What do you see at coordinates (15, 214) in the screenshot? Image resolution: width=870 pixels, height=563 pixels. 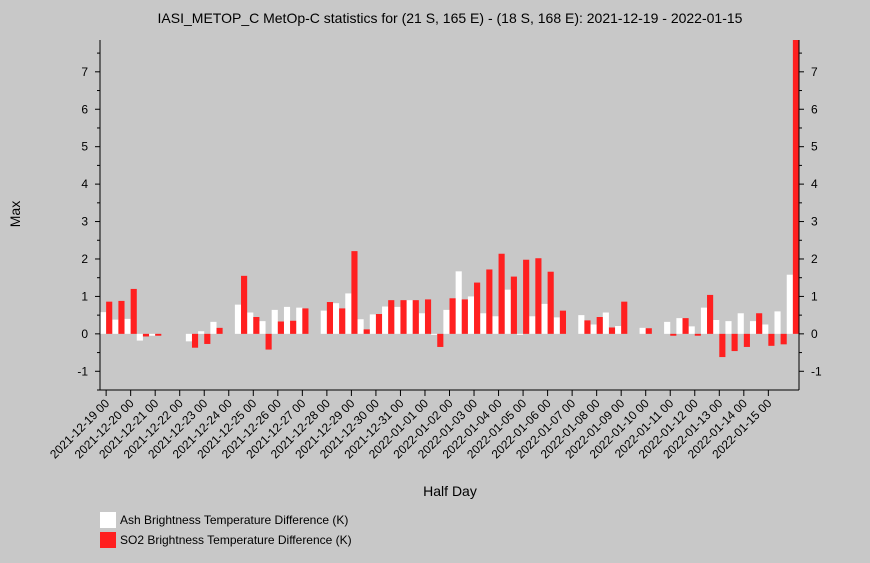 I see `y-axis-label: Max` at bounding box center [15, 214].